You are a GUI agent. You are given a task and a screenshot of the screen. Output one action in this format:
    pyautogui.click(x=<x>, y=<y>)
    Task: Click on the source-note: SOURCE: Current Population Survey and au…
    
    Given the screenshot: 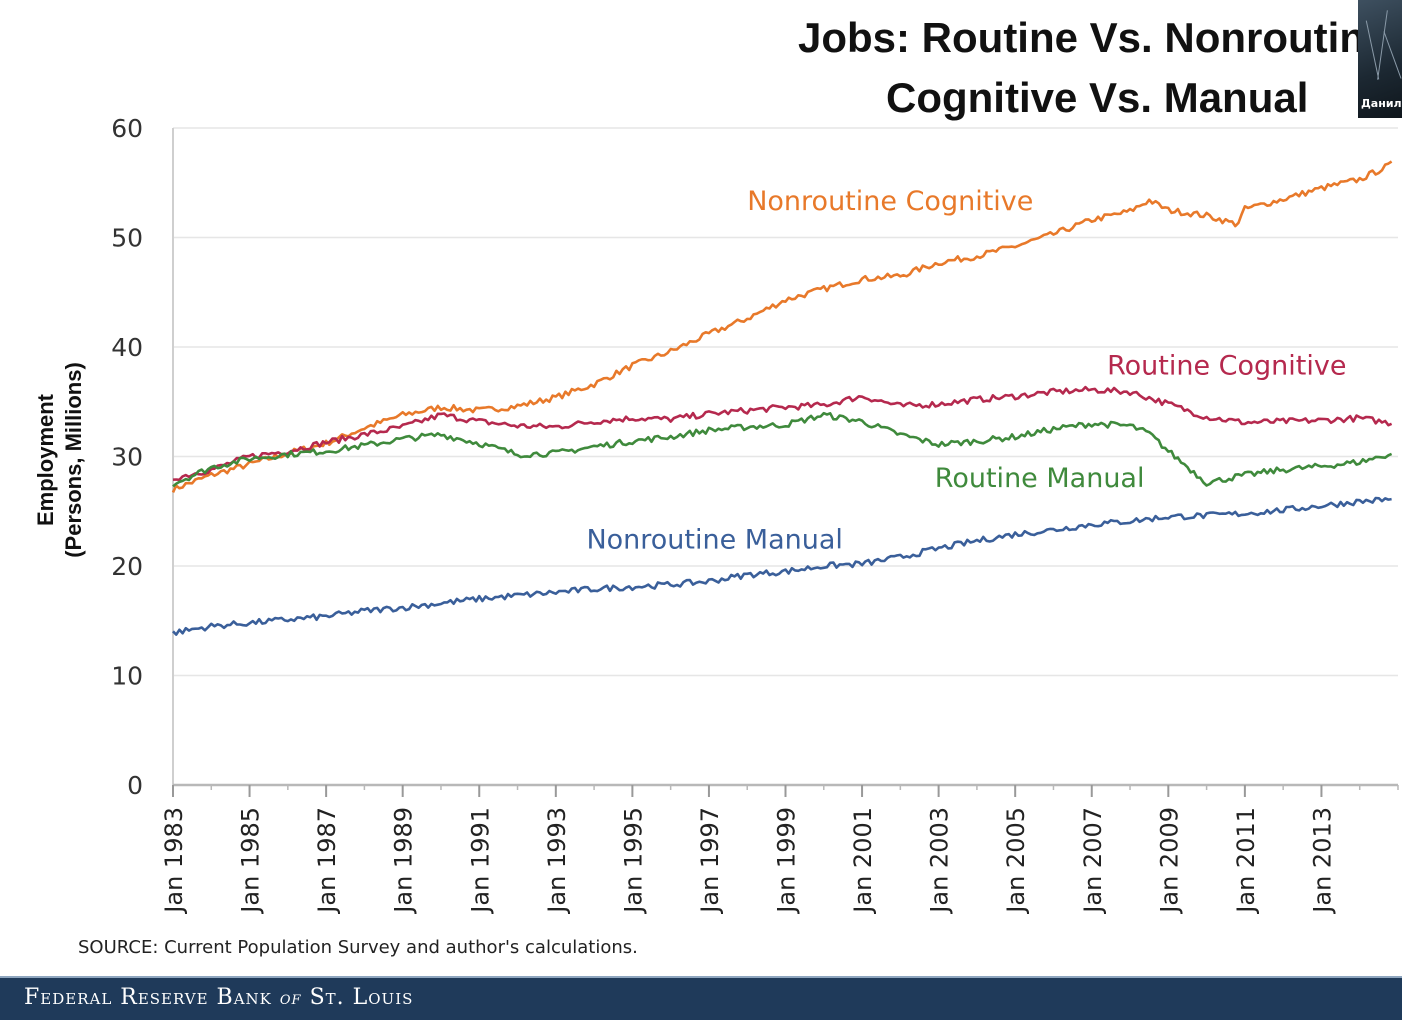 What is the action you would take?
    pyautogui.click(x=358, y=947)
    